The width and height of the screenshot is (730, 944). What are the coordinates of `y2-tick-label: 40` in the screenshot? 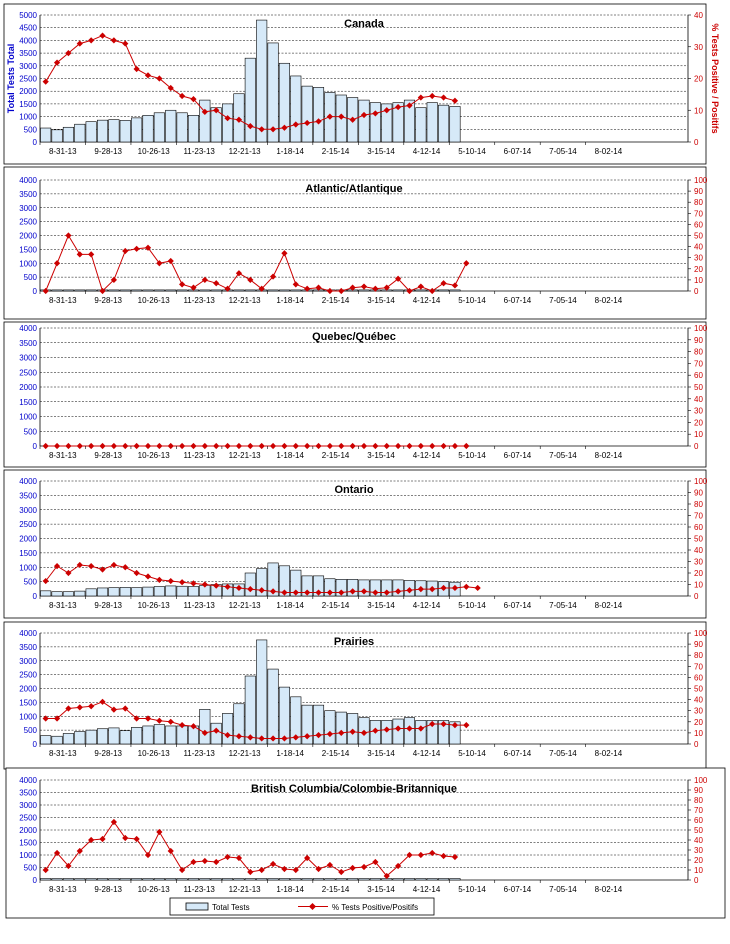 It's located at (698, 550).